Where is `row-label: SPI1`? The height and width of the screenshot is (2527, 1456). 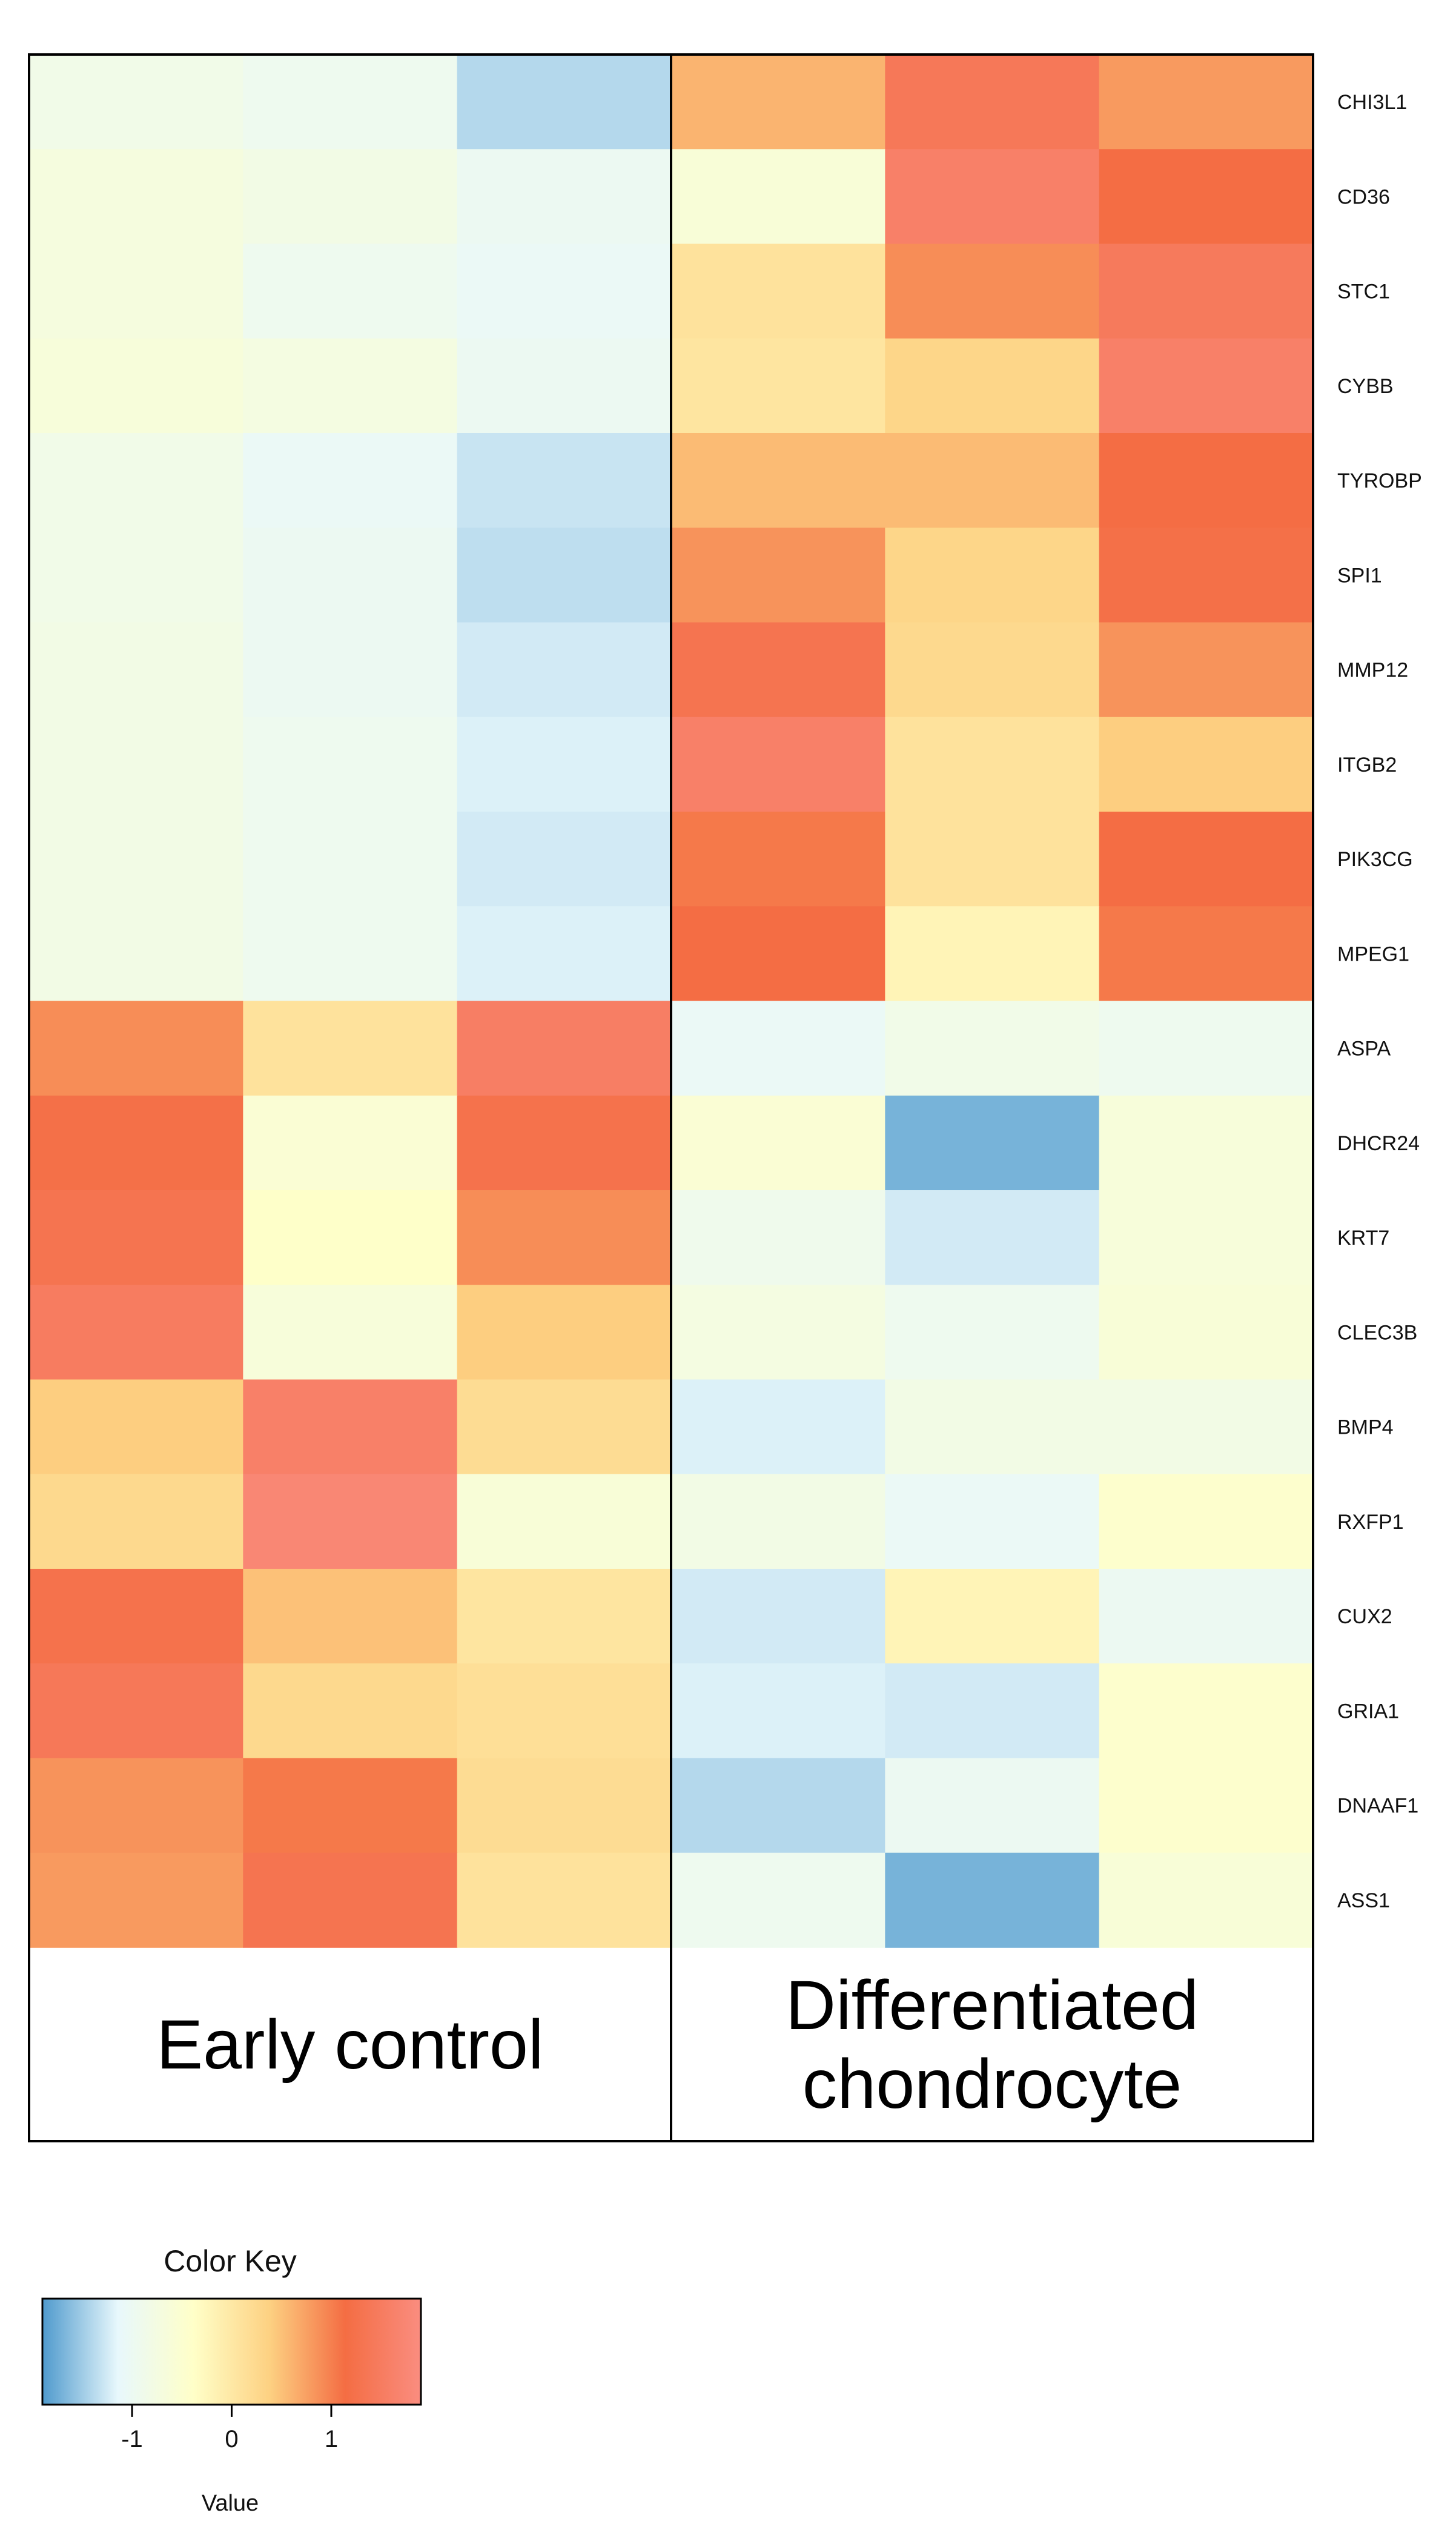 row-label: SPI1 is located at coordinates (1359, 575).